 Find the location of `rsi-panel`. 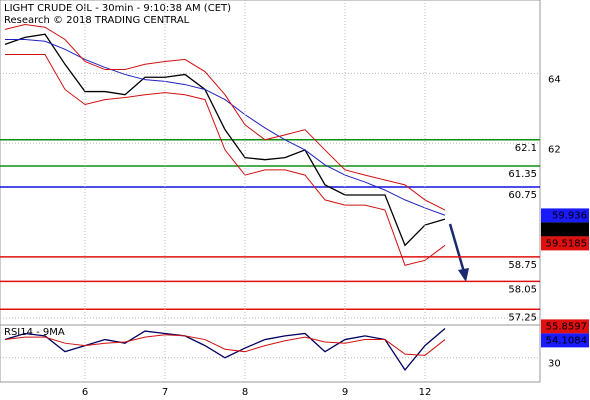

rsi-panel is located at coordinates (270, 353).